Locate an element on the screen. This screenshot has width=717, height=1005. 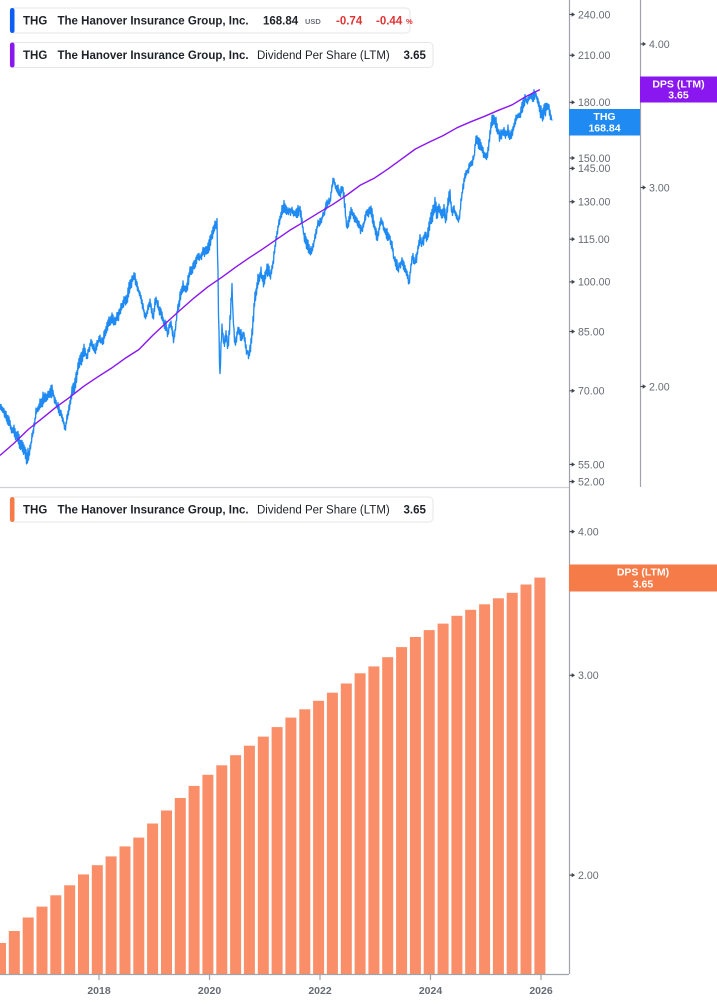
svg-text: -0.44 is located at coordinates (389, 22).